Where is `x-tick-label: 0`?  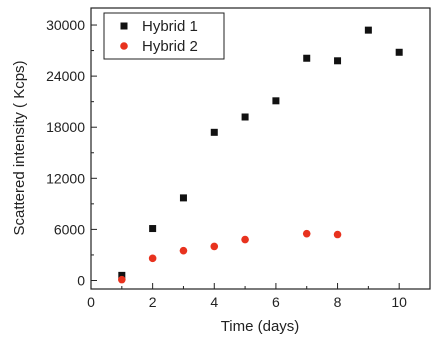 x-tick-label: 0 is located at coordinates (91, 302).